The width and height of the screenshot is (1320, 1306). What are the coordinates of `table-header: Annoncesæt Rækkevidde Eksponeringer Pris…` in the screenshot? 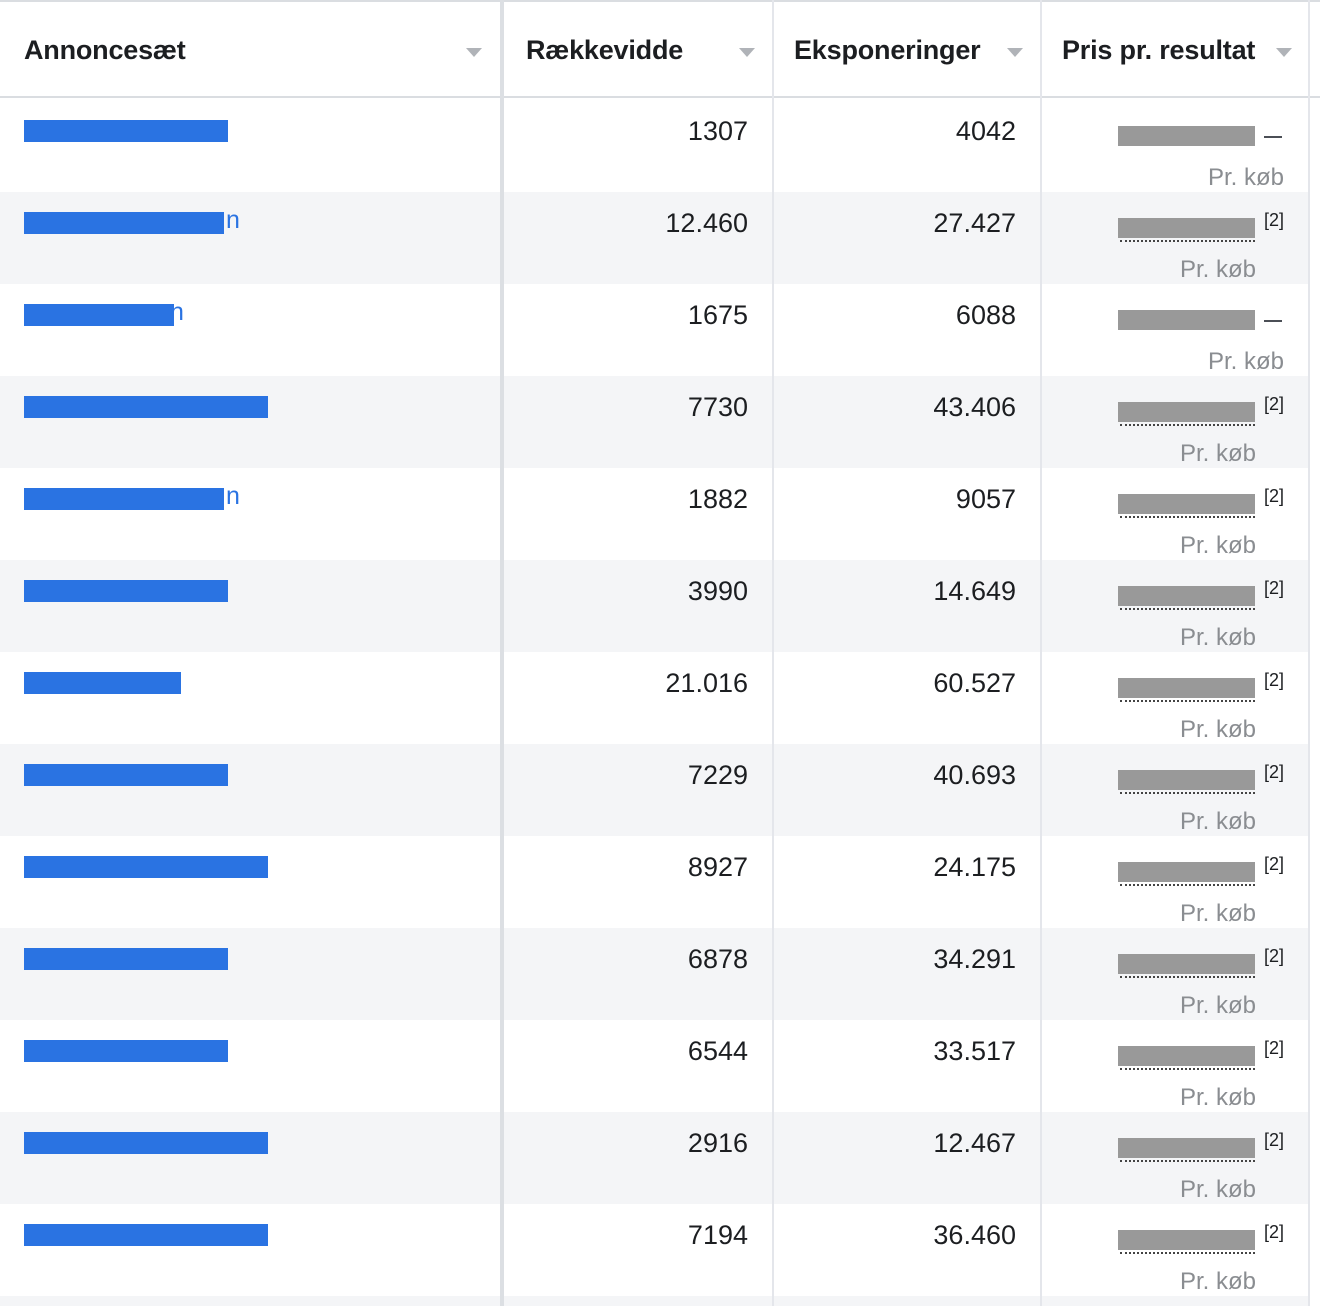 It's located at (660, 49).